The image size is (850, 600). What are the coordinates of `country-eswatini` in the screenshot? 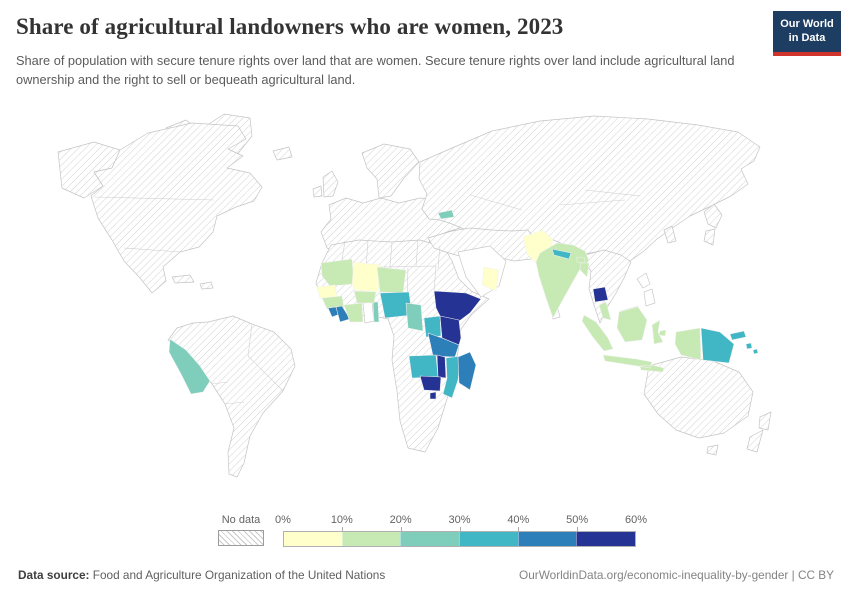 It's located at (433, 395).